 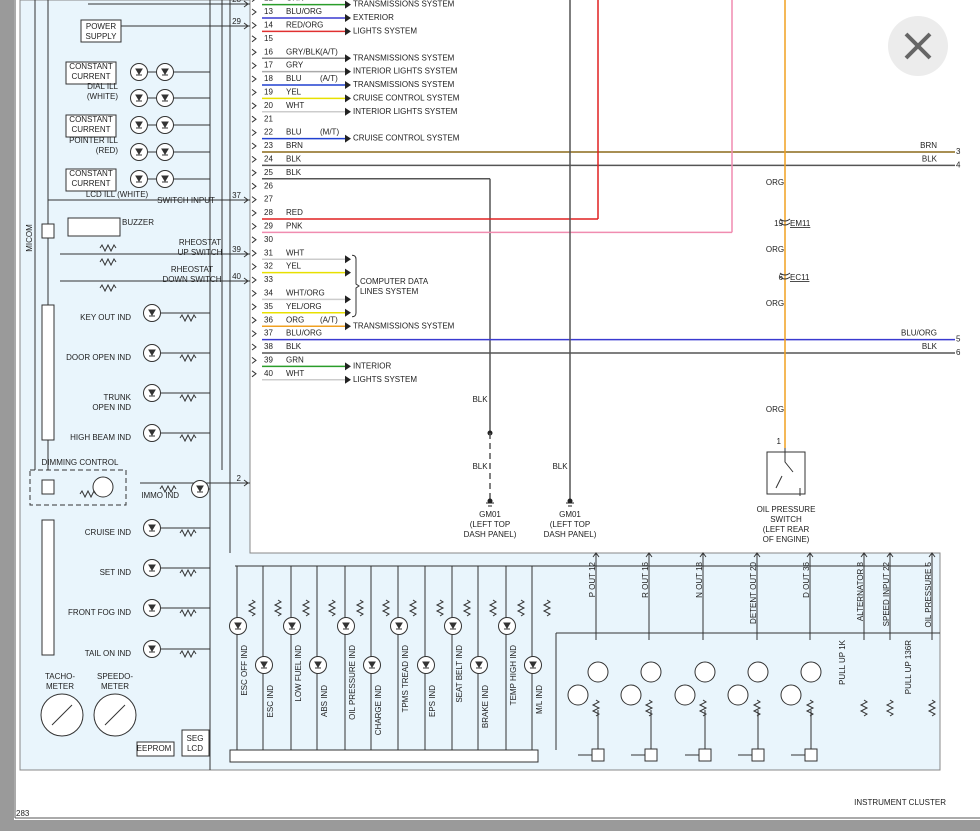 What do you see at coordinates (23, 813) in the screenshot?
I see `page-number: 283` at bounding box center [23, 813].